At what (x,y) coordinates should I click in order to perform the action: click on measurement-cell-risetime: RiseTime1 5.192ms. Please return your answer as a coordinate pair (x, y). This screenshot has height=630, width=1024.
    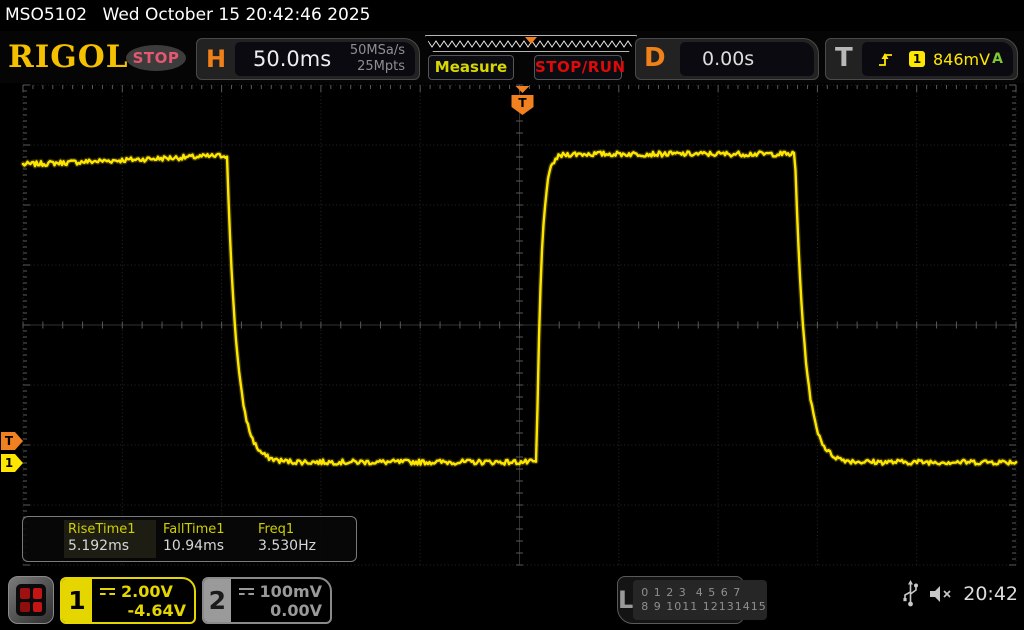
    Looking at the image, I should click on (110, 539).